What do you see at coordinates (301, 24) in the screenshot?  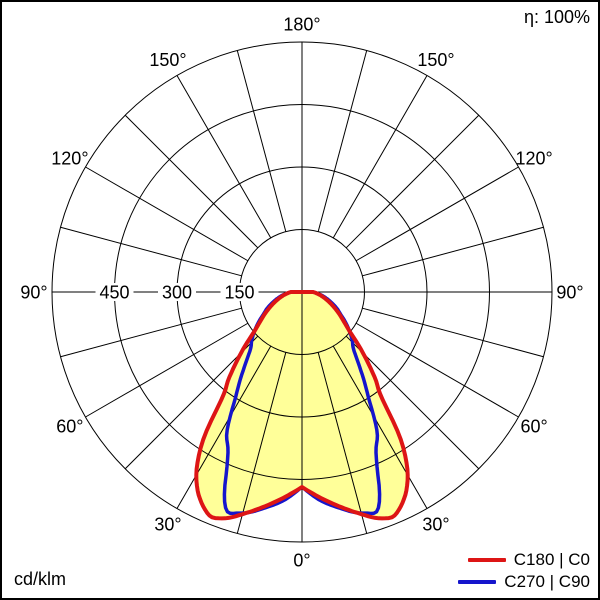 I see `angle-label-180: 180°` at bounding box center [301, 24].